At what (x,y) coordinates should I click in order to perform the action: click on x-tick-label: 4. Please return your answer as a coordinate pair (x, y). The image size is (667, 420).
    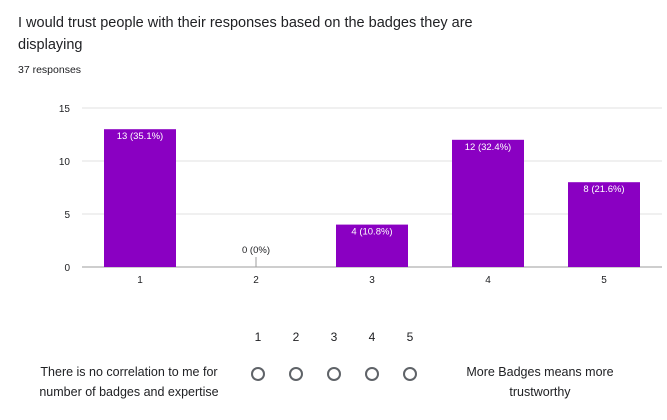
    Looking at the image, I should click on (488, 280).